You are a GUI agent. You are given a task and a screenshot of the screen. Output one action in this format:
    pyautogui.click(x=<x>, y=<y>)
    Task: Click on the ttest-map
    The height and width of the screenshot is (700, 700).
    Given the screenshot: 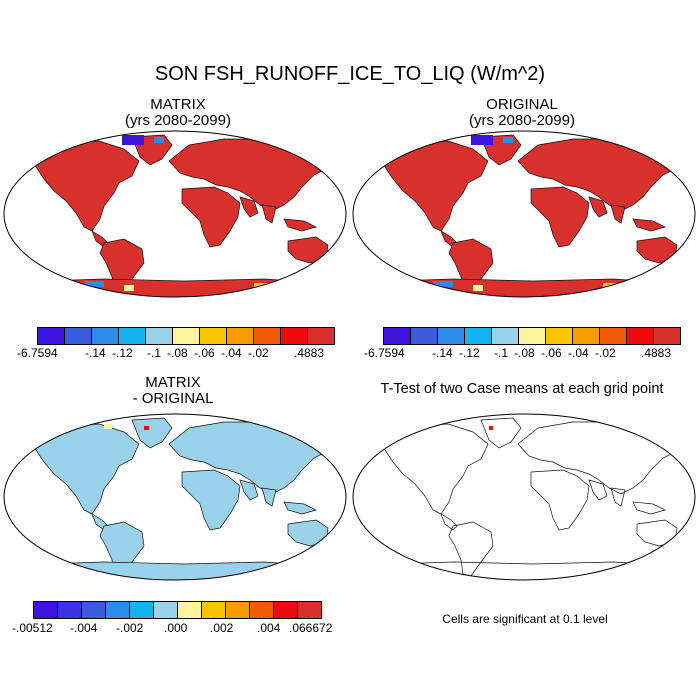 What is the action you would take?
    pyautogui.click(x=524, y=497)
    